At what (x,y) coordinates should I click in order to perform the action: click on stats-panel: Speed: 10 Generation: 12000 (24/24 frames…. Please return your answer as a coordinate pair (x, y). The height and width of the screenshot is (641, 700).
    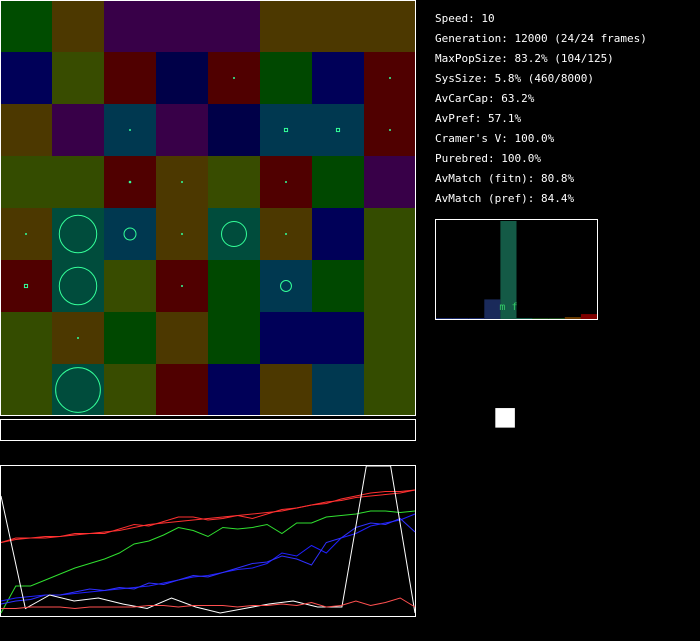
    Looking at the image, I should click on (541, 109).